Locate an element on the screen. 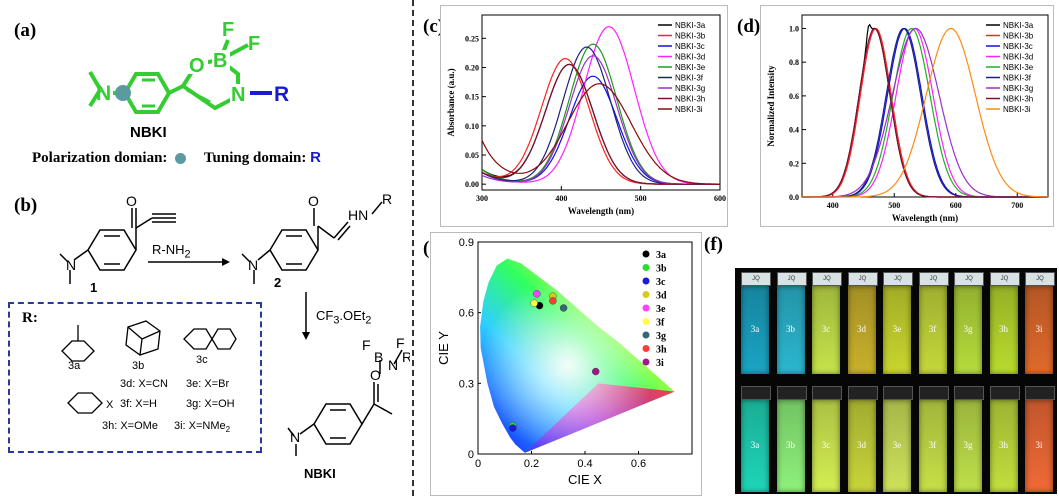 This screenshot has width=1059, height=496. x-tick-label: 600 is located at coordinates (956, 205).